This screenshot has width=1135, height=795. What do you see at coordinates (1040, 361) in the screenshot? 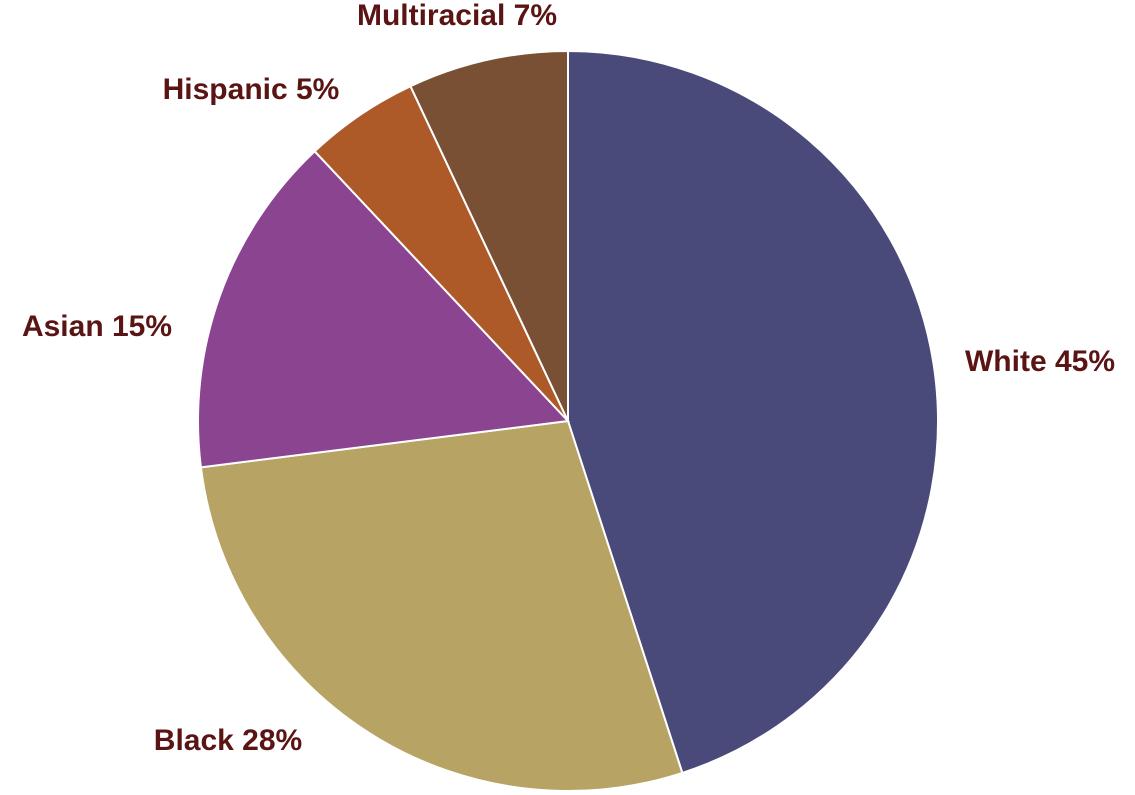
I see `data-label-white: White 45%` at bounding box center [1040, 361].